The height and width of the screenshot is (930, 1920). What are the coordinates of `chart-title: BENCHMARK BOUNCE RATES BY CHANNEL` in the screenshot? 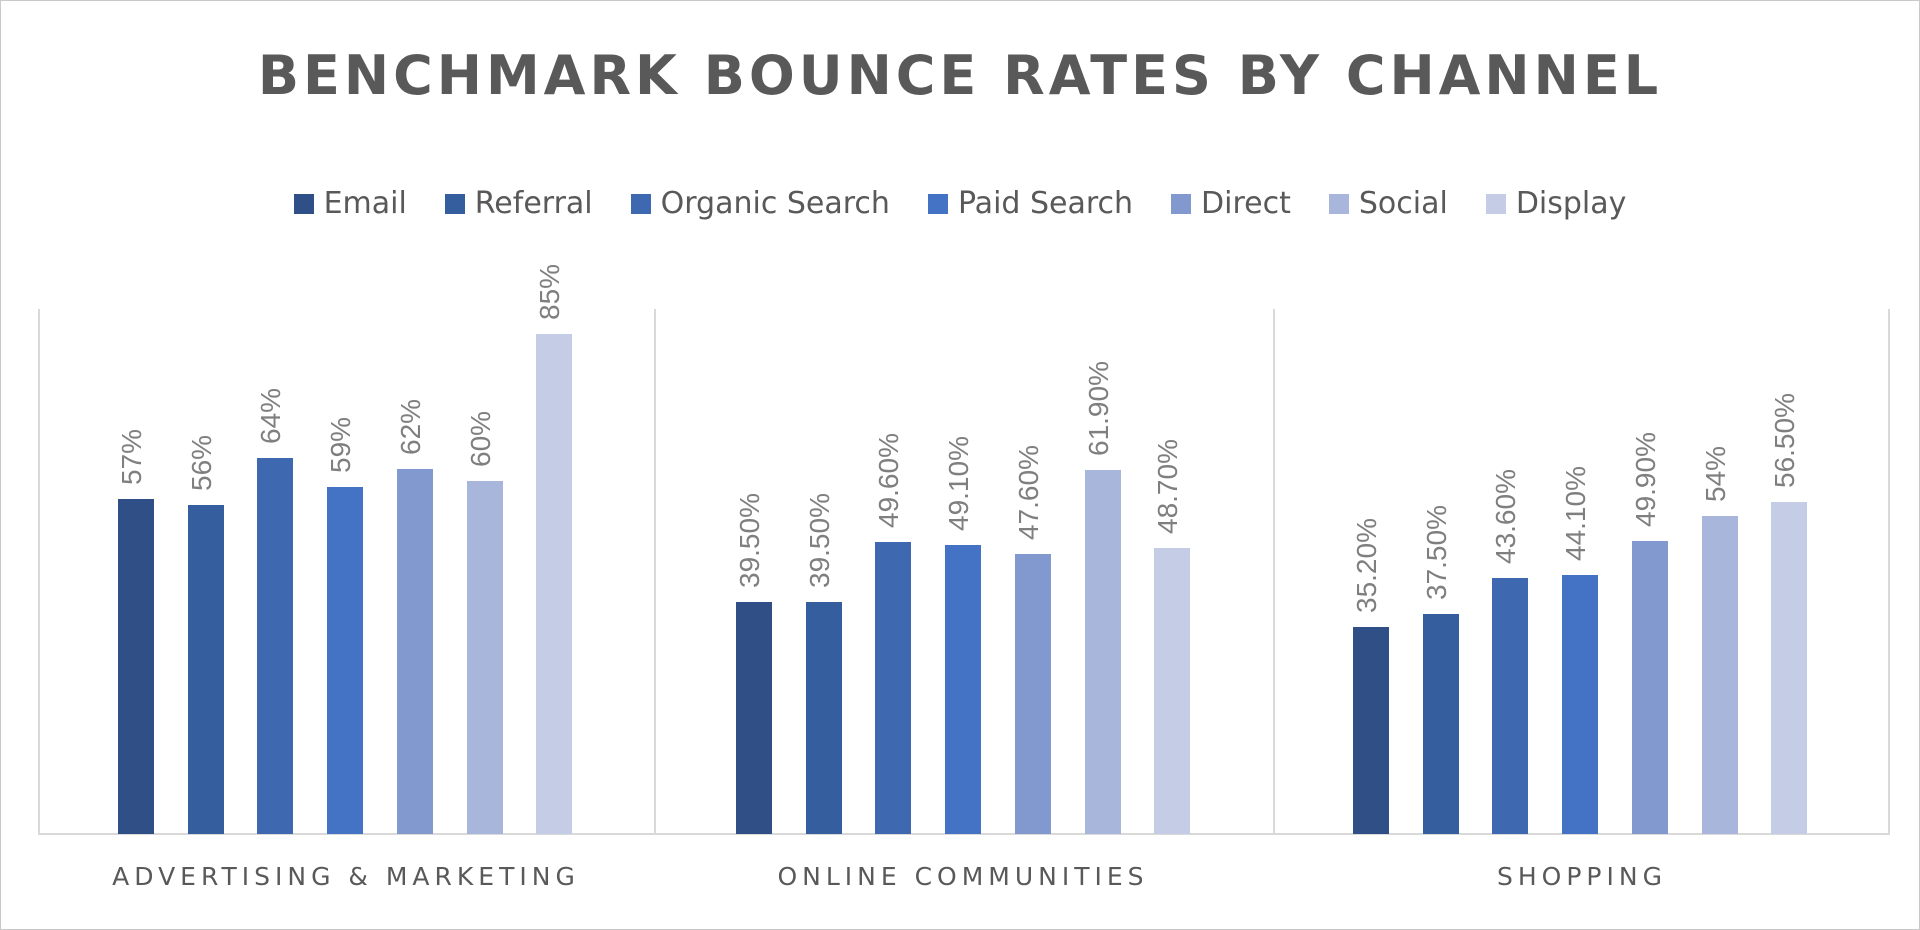 It's located at (960, 75).